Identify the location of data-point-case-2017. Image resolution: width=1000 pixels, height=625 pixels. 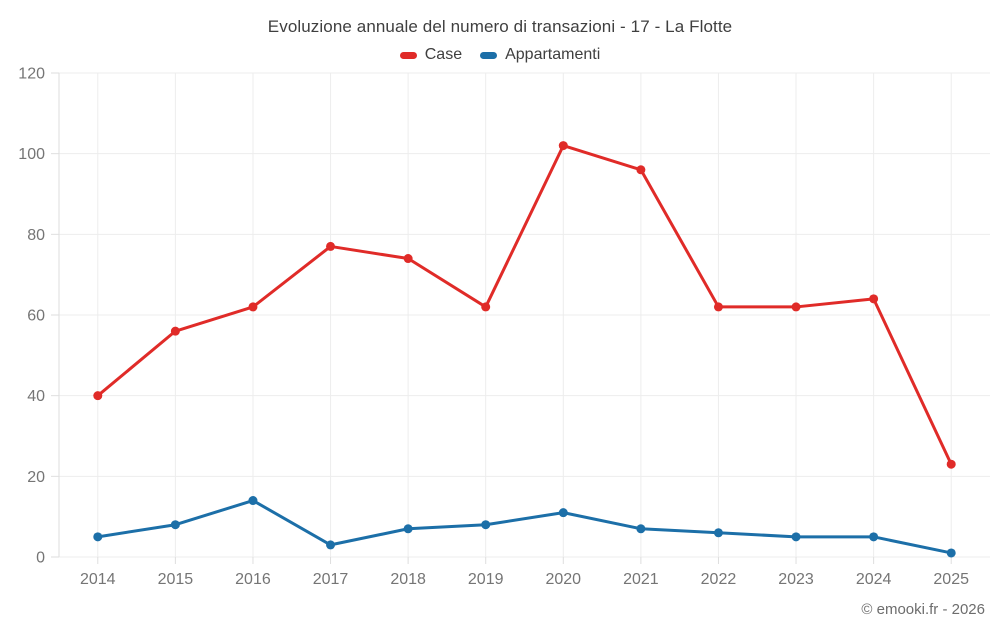
(331, 246).